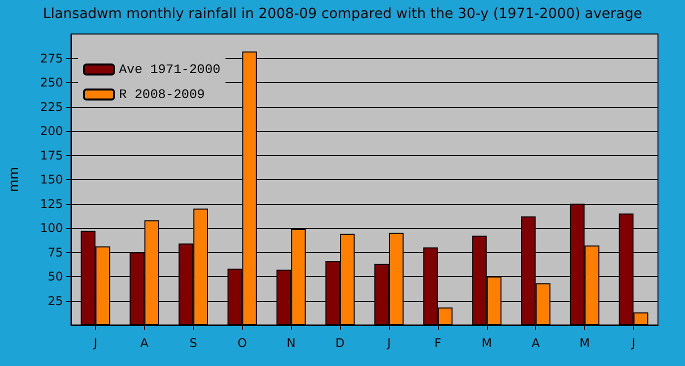  What do you see at coordinates (51, 228) in the screenshot?
I see `y-tick-label: 100` at bounding box center [51, 228].